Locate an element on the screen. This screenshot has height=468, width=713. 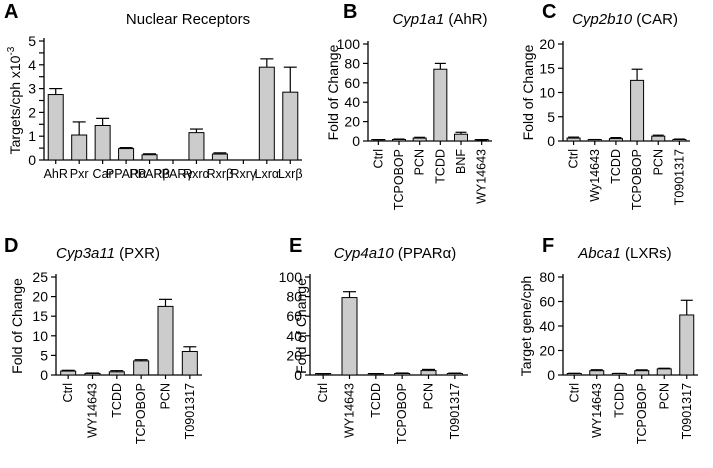
chart-title-gene: Abca1 is located at coordinates (599, 253).